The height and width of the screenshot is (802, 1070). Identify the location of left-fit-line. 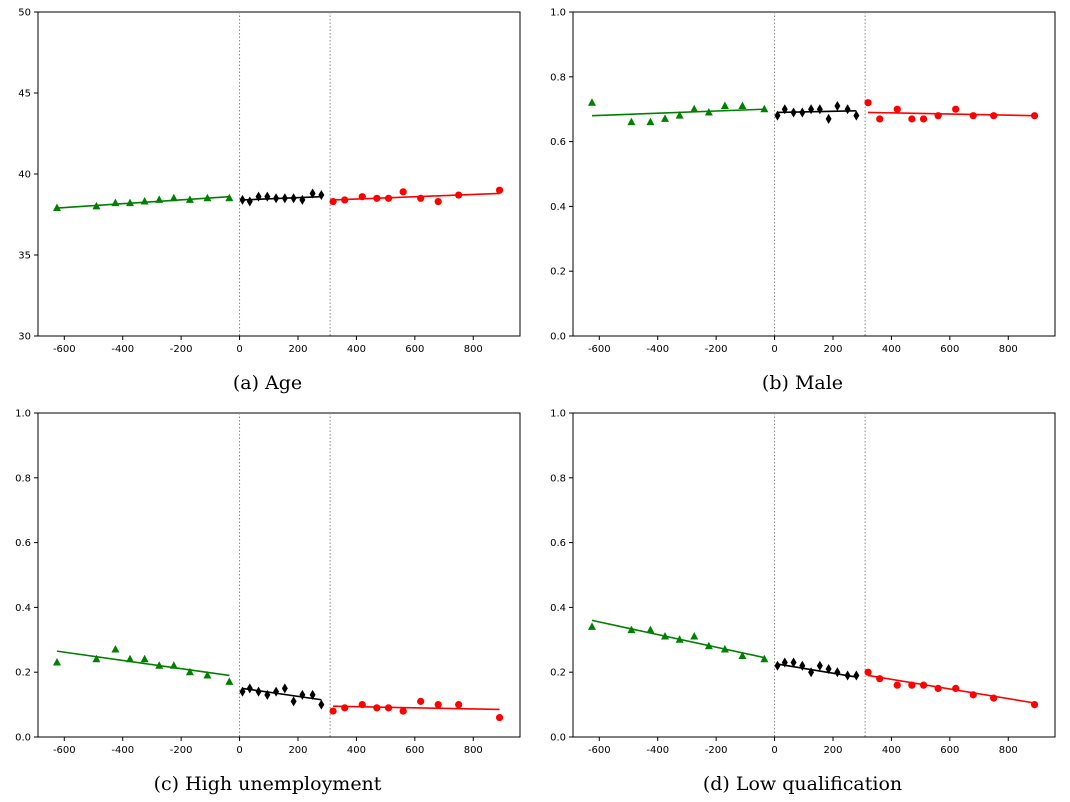
(678, 112).